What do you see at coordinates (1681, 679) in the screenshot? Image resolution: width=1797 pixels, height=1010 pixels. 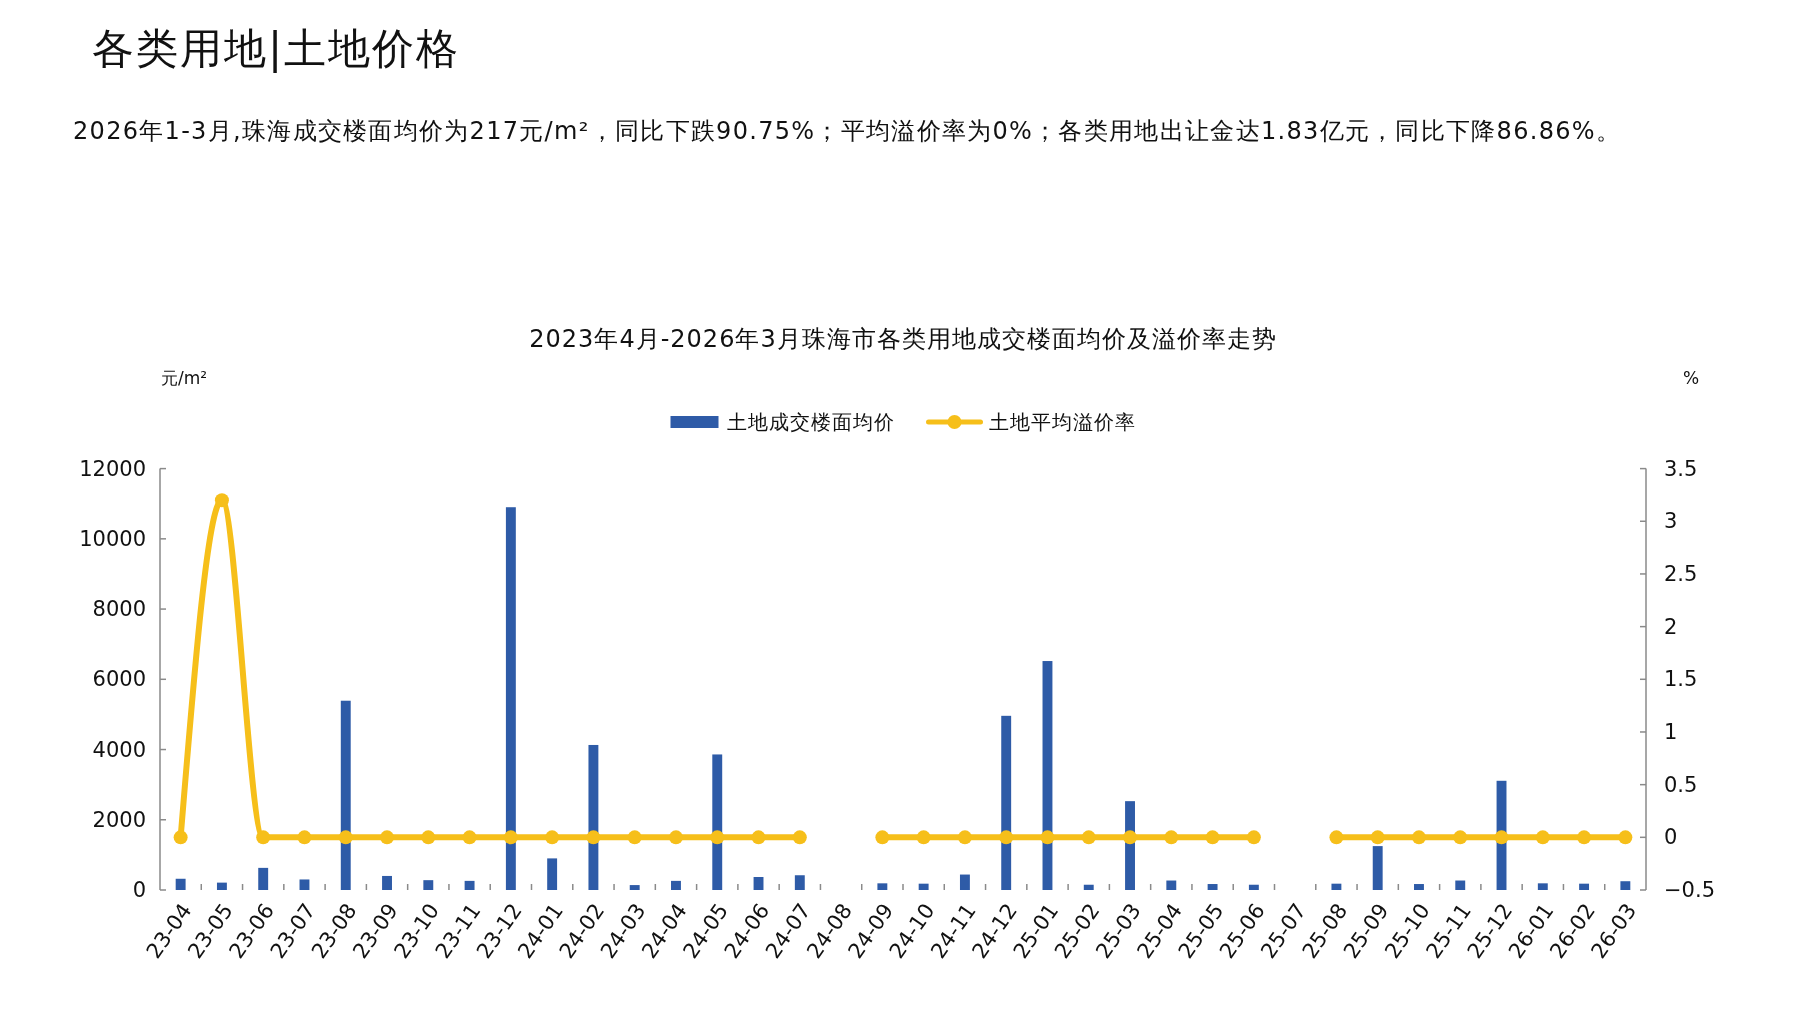 I see `y2-tick-label: 1.5` at bounding box center [1681, 679].